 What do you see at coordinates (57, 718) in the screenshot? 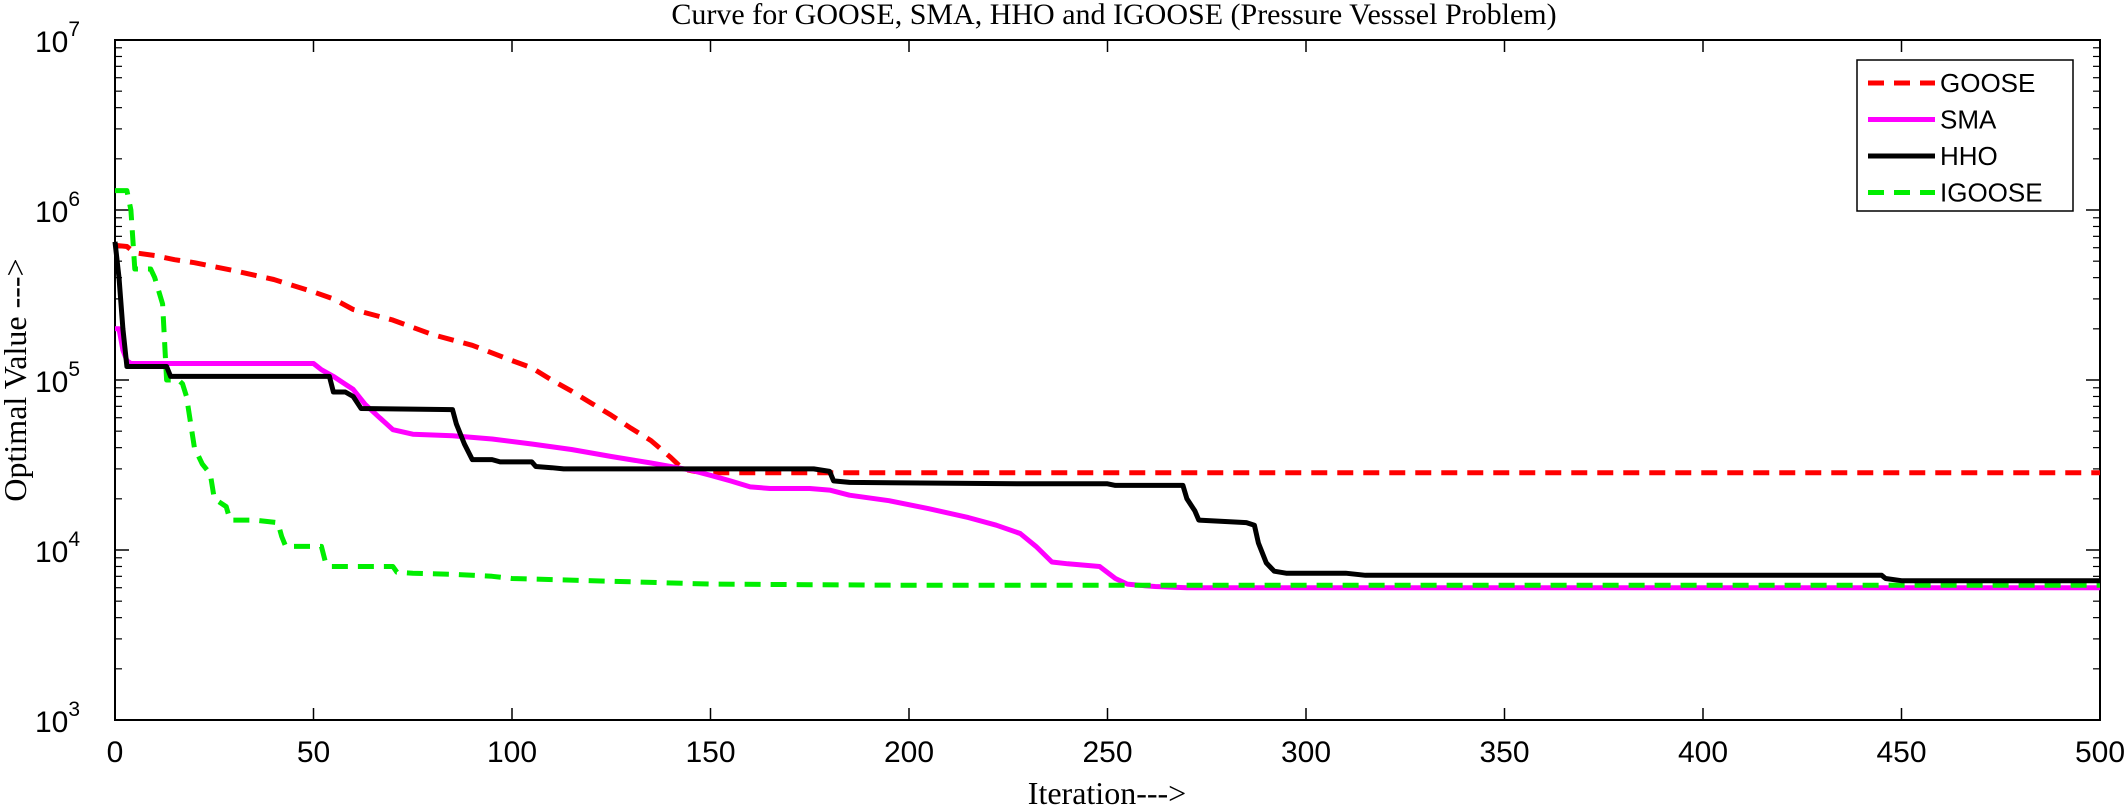
I see `y-tick-label: 10³` at bounding box center [57, 718].